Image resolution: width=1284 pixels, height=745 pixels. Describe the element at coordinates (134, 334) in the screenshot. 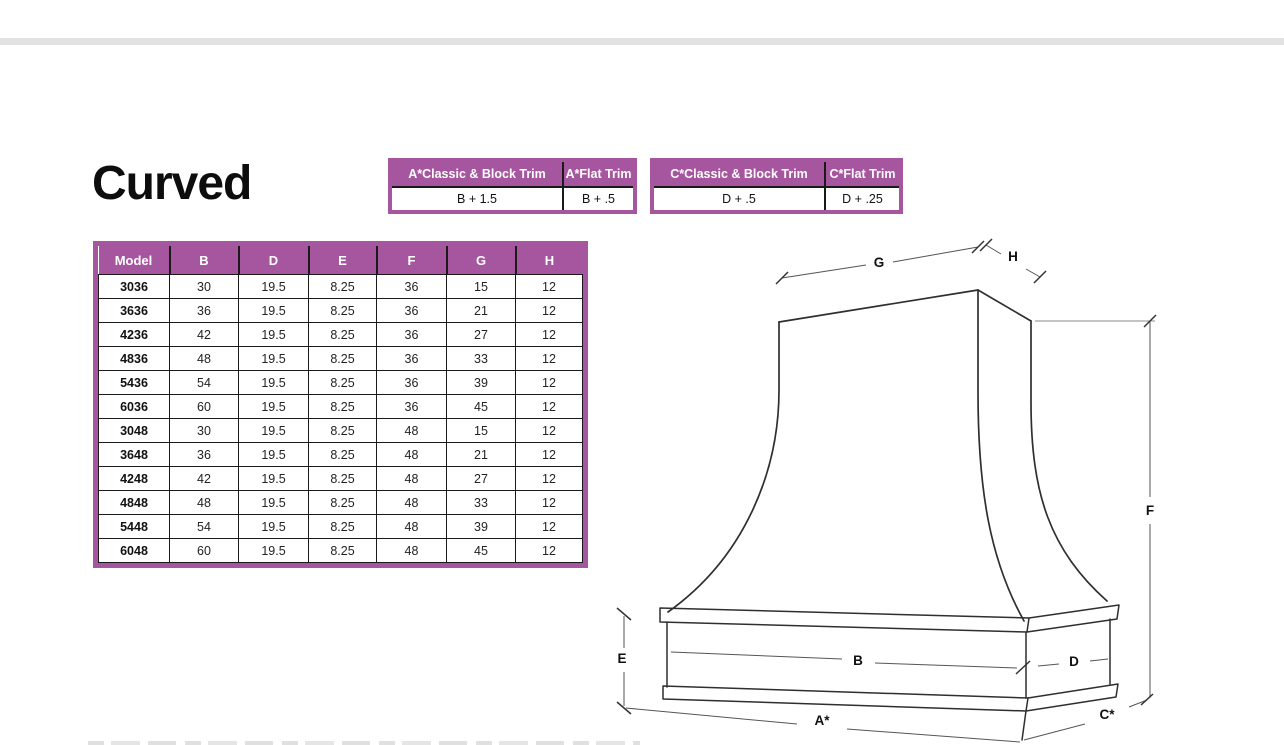

I see `model-cell: 4236` at that location.